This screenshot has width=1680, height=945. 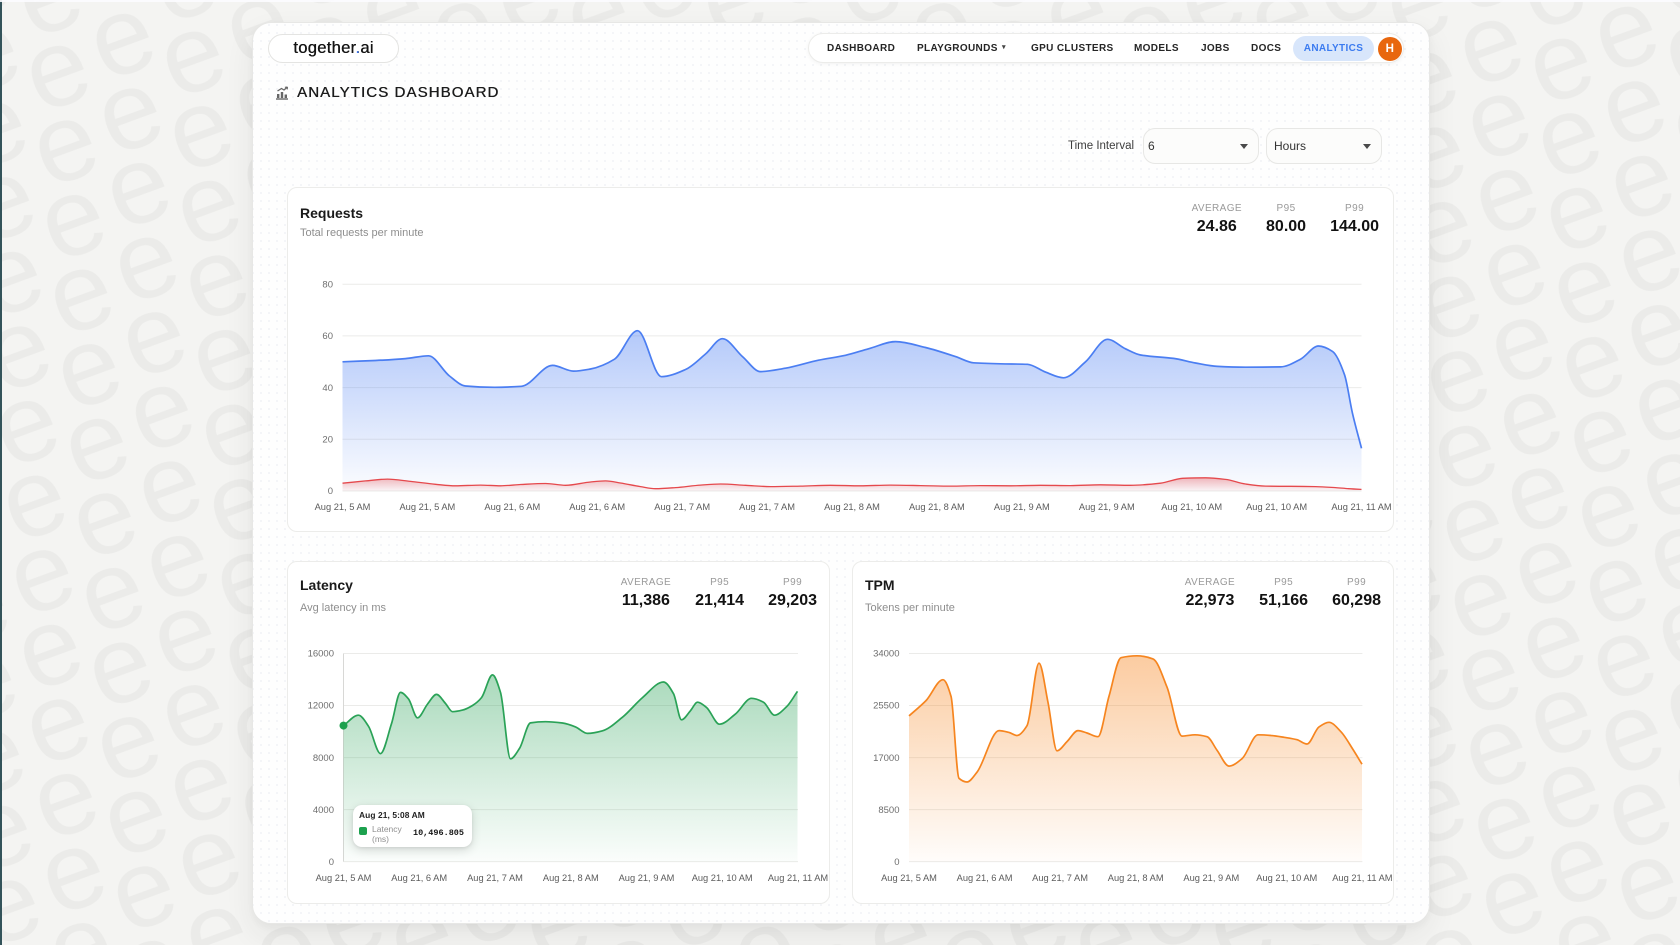 What do you see at coordinates (886, 653) in the screenshot?
I see `svg-text: 34000` at bounding box center [886, 653].